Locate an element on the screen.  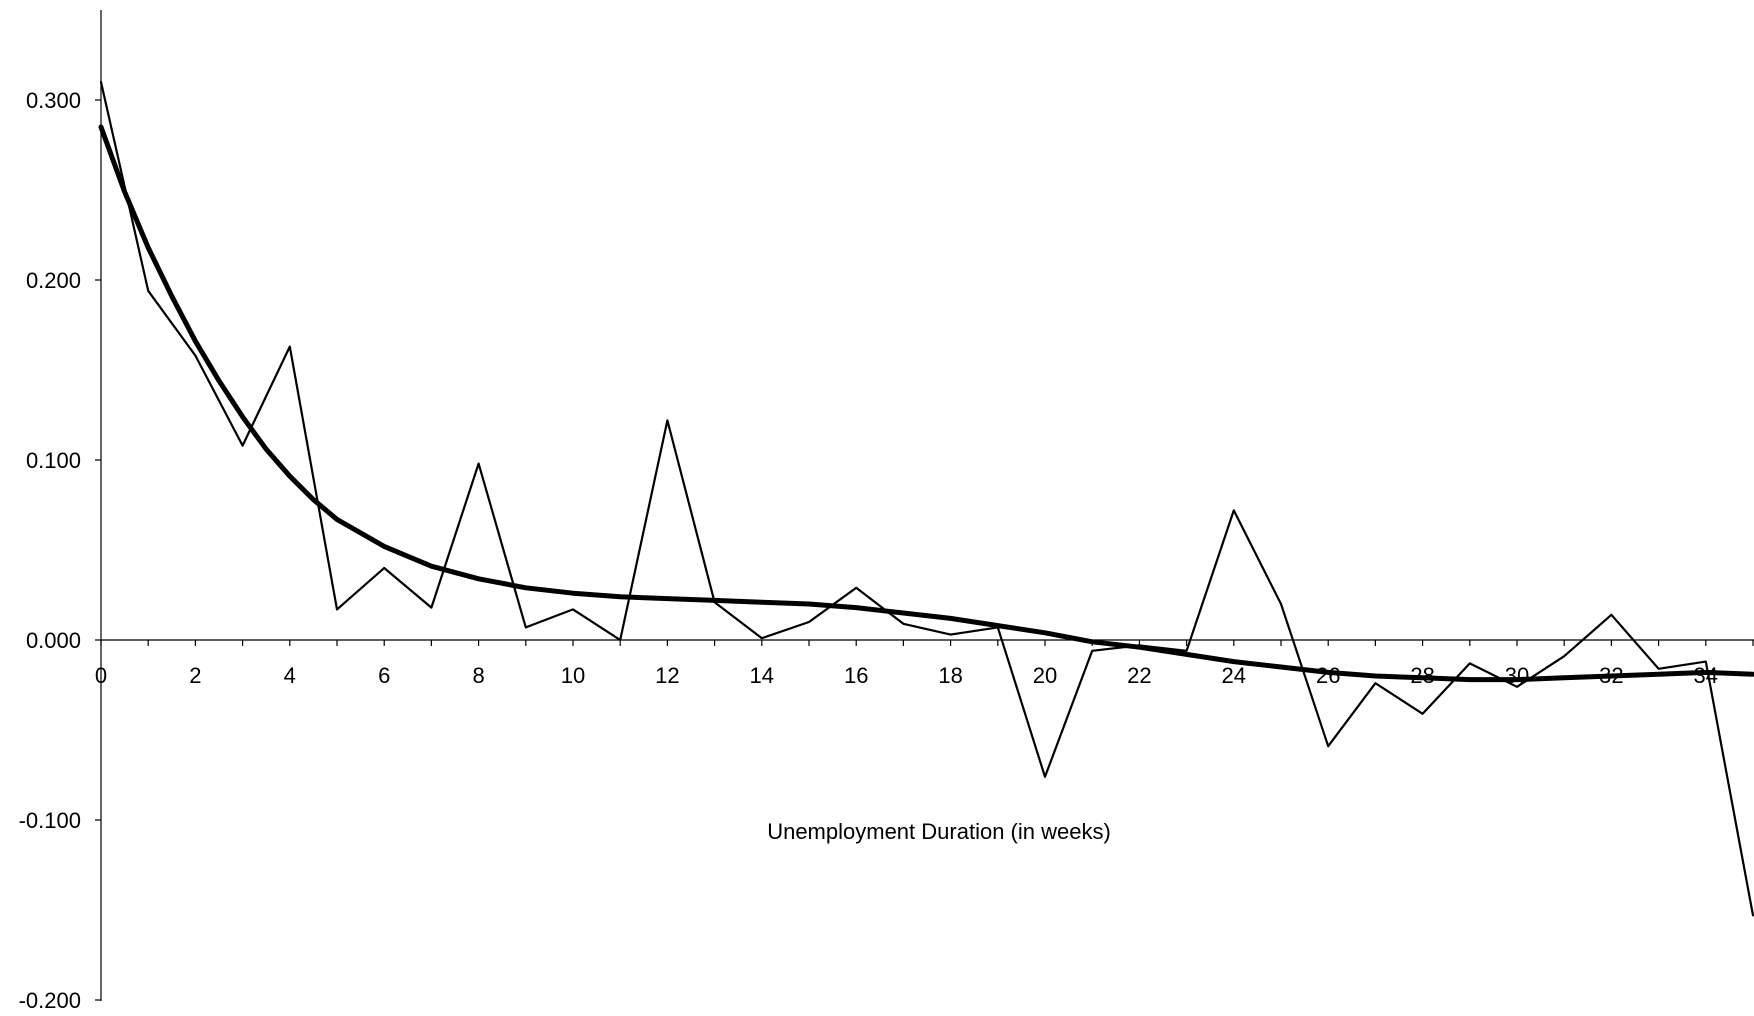
x-tick-label: 26 is located at coordinates (1328, 675).